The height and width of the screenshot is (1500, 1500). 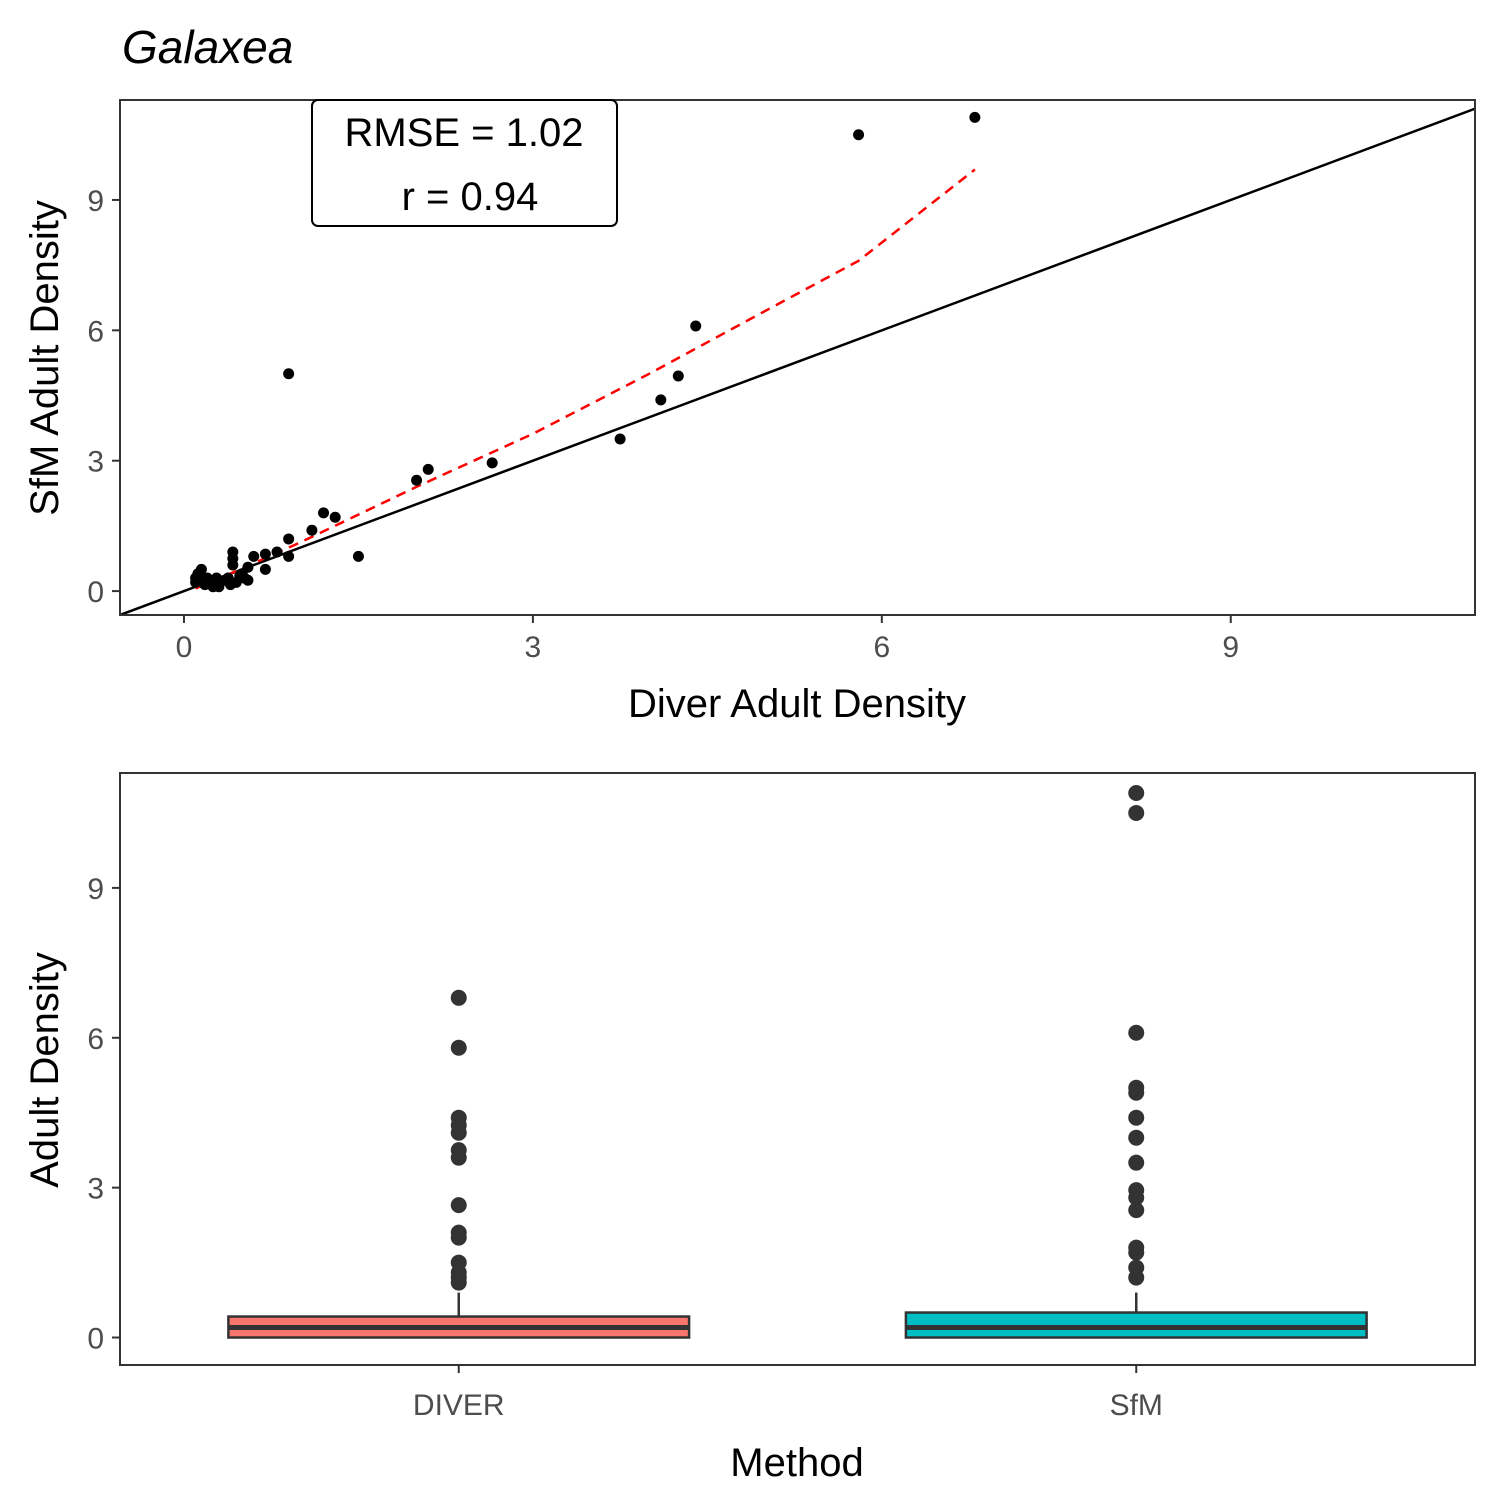 What do you see at coordinates (95, 201) in the screenshot?
I see `scatter-y-tick-label: 9` at bounding box center [95, 201].